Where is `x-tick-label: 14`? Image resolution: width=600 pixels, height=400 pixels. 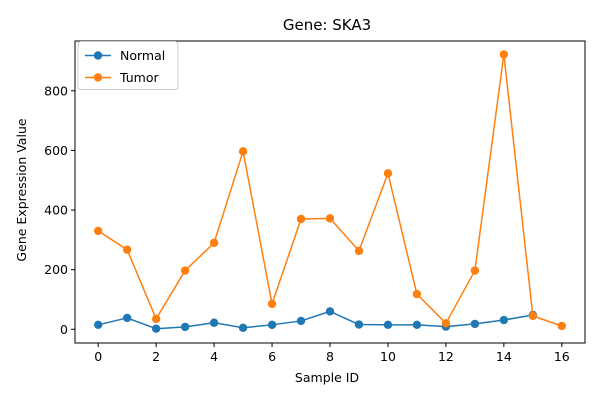 x-tick-label: 14 is located at coordinates (504, 356).